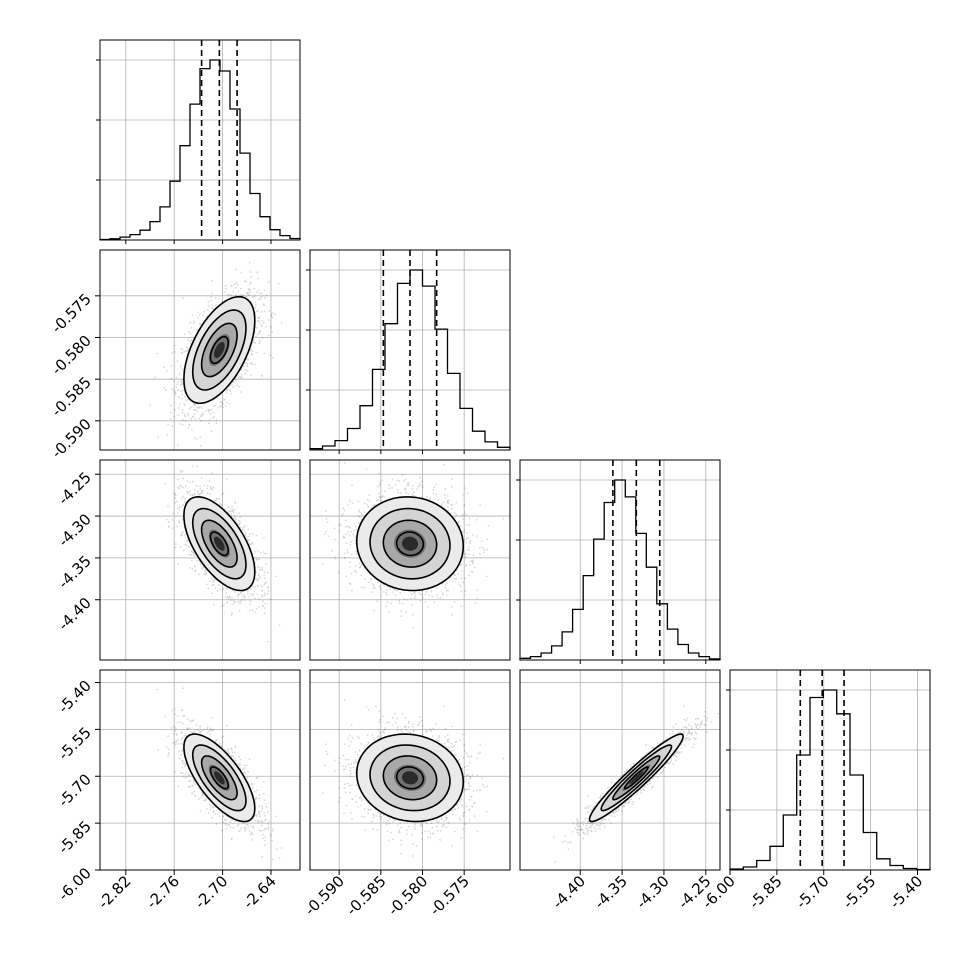  Describe the element at coordinates (75, 790) in the screenshot. I see `y-tick-label: -5.70` at that location.